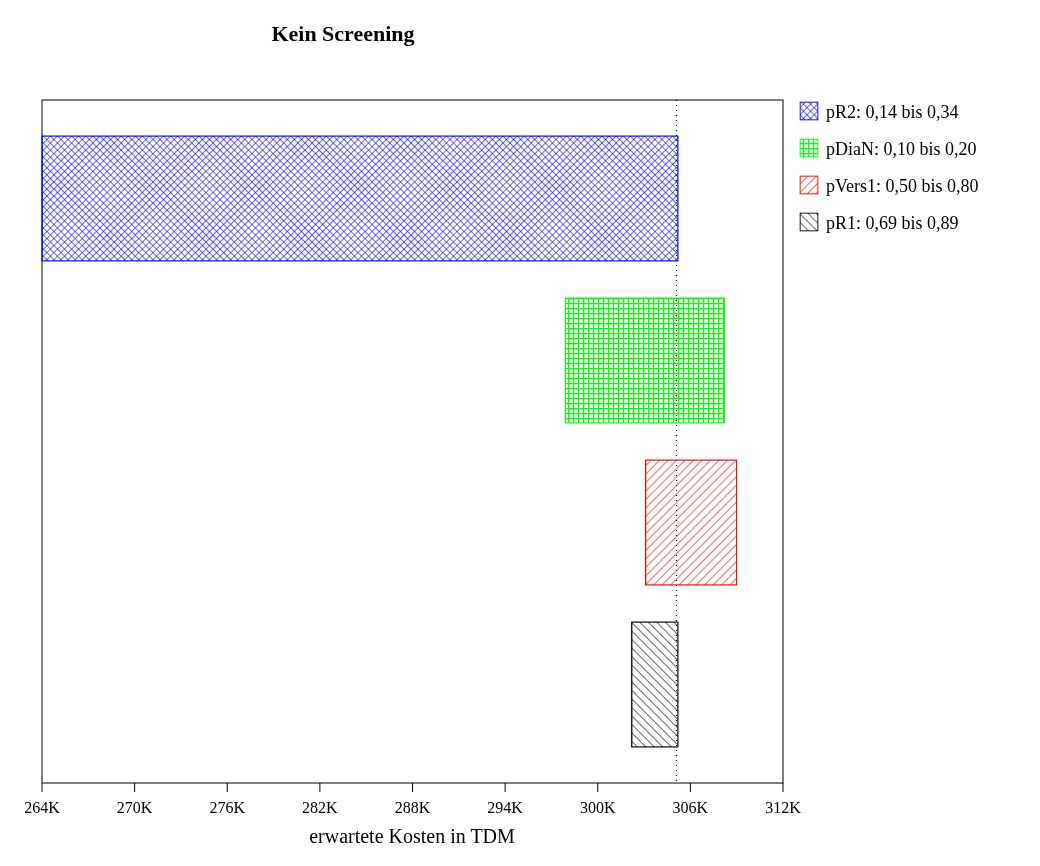 This screenshot has width=1040, height=866. I want to click on x-axis-title: erwartete Kosten in TDM, so click(412, 836).